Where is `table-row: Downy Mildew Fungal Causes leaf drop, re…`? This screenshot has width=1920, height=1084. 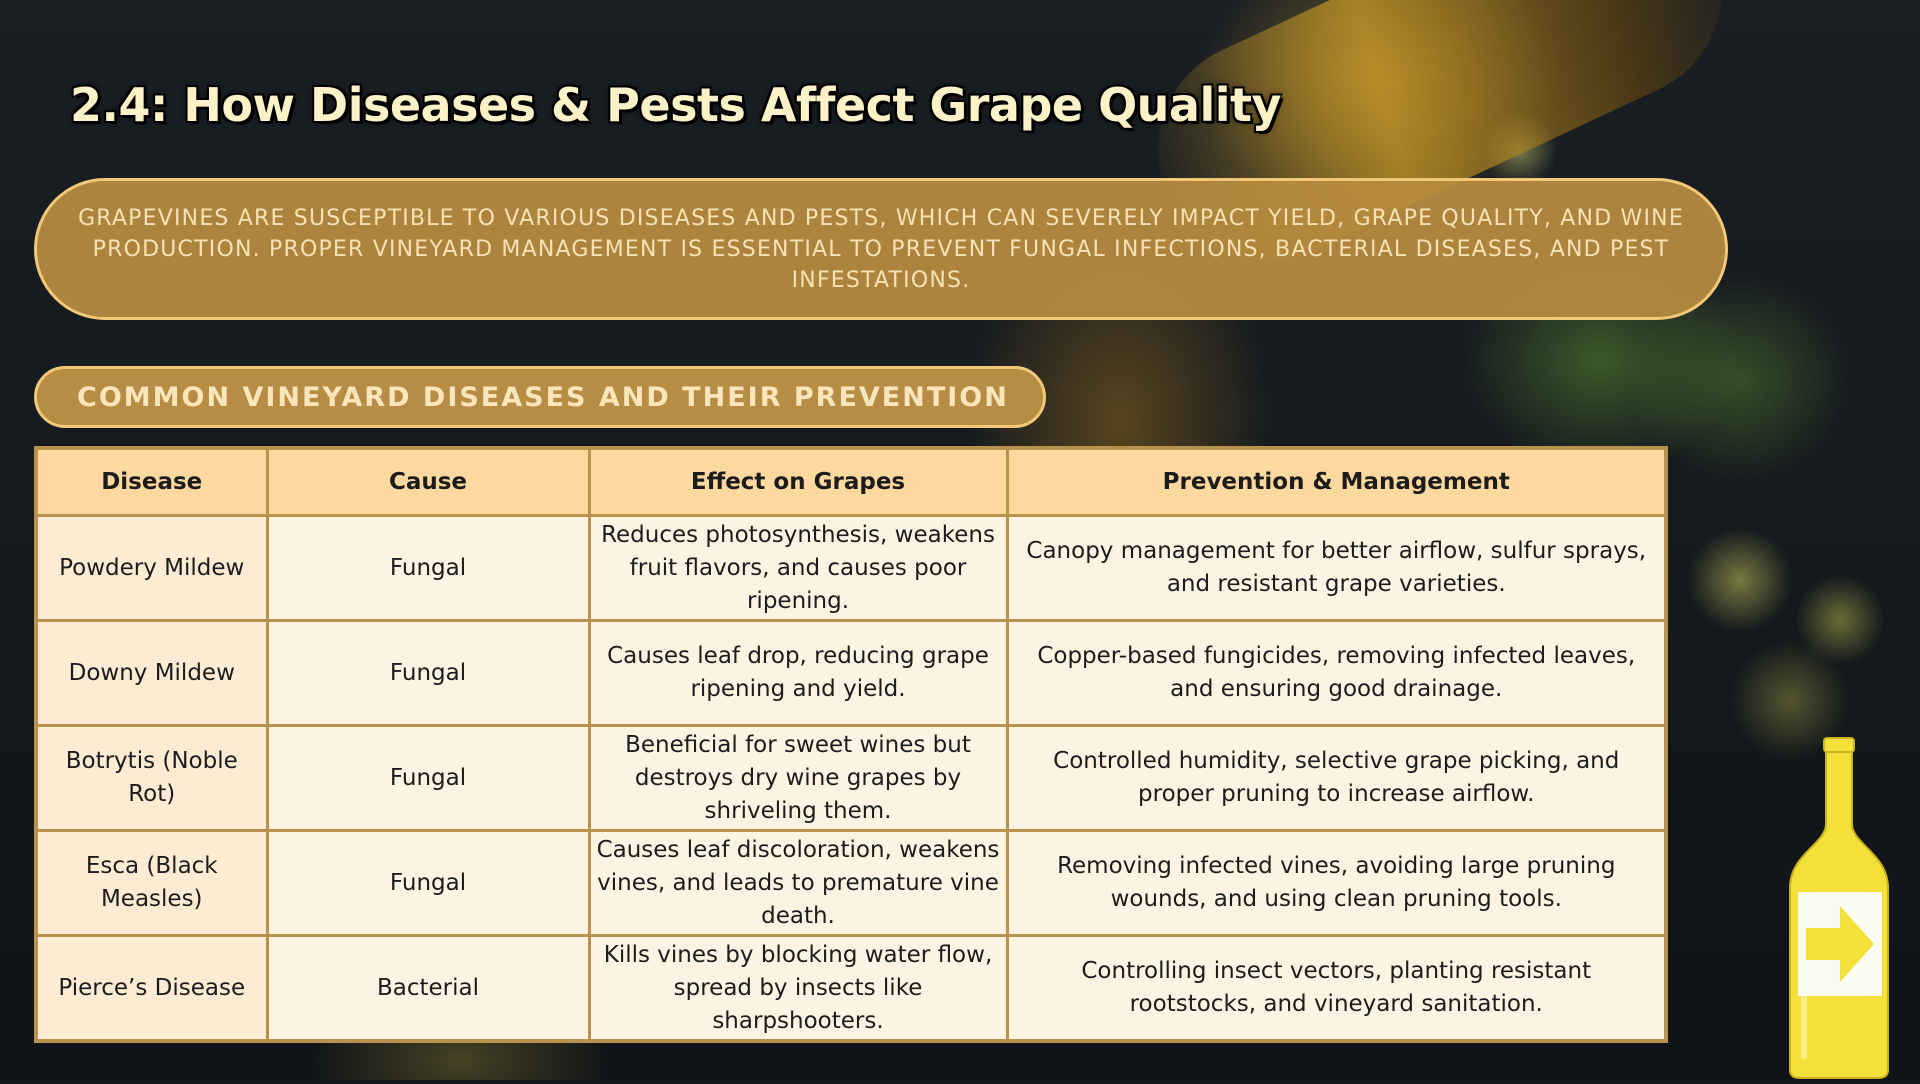 table-row: Downy Mildew Fungal Causes leaf drop, re… is located at coordinates (851, 673).